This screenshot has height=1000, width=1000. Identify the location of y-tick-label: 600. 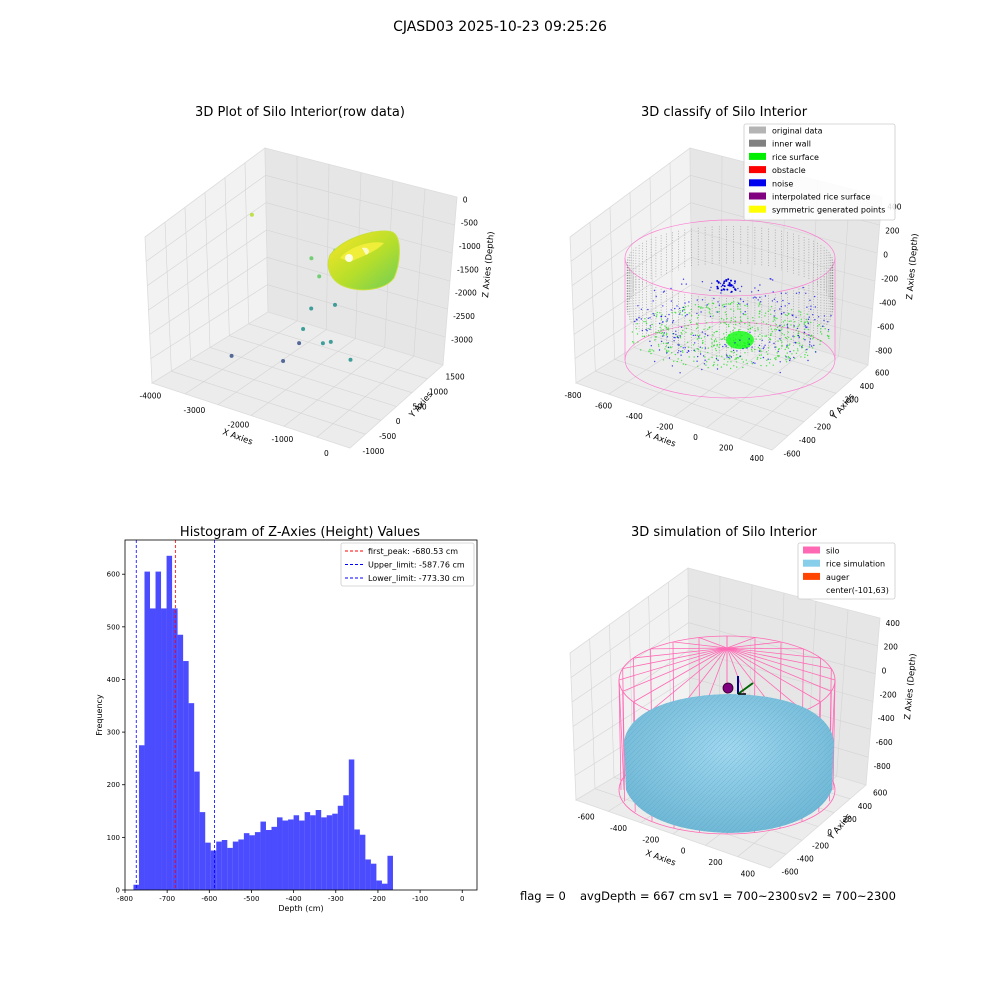
(113, 575).